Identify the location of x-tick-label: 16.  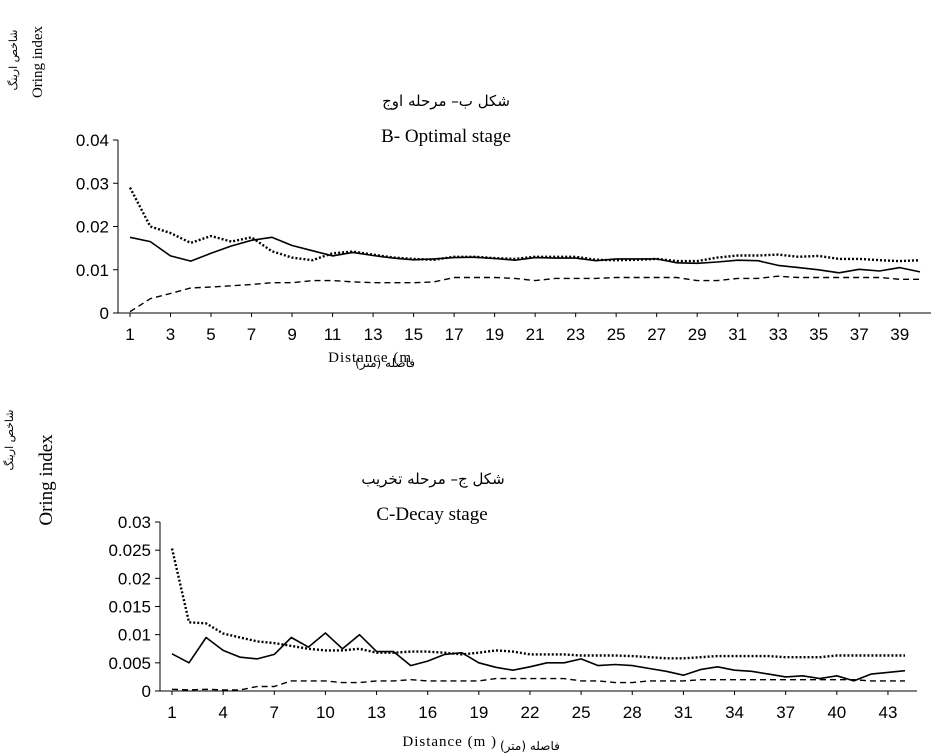
(427, 712).